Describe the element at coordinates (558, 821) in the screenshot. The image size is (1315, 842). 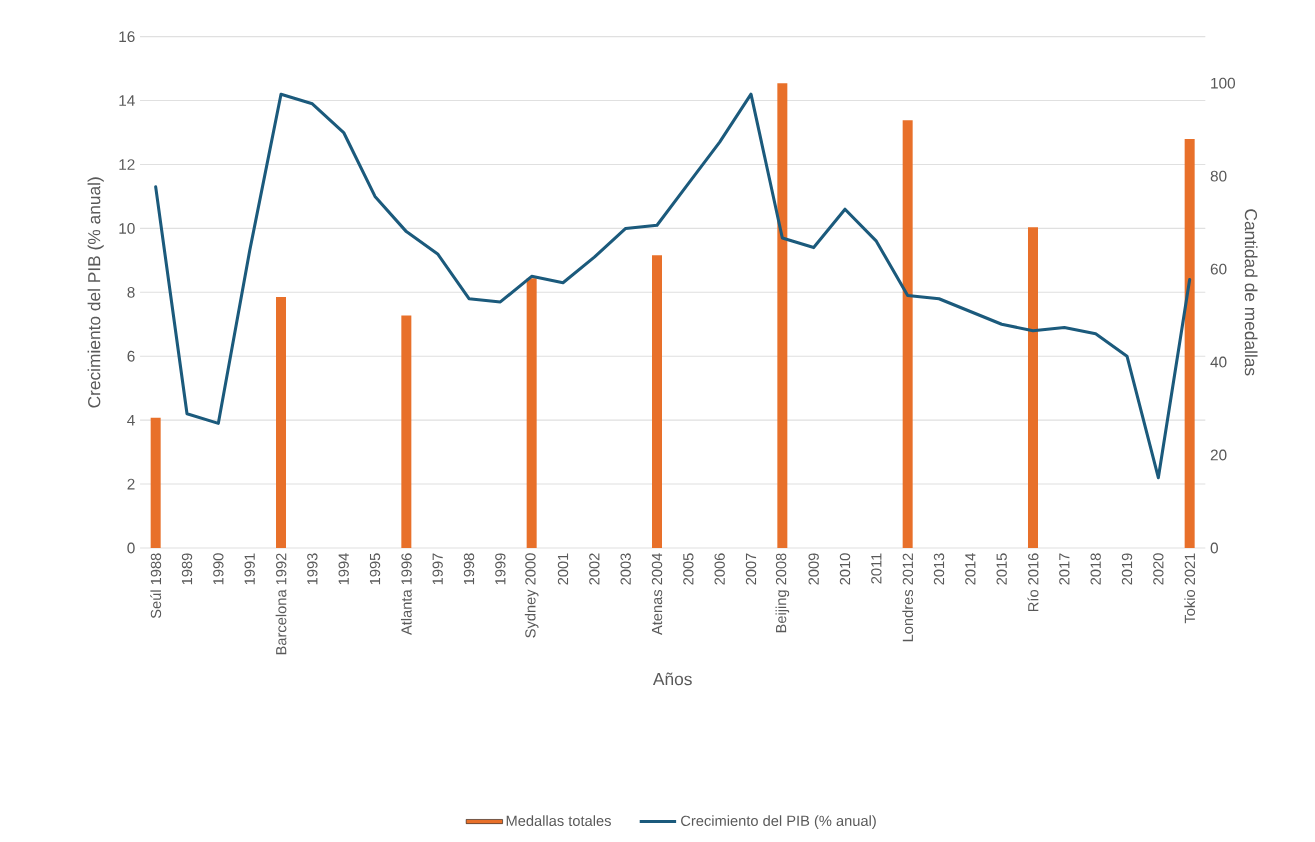
I see `legend-label: Medallas totales` at that location.